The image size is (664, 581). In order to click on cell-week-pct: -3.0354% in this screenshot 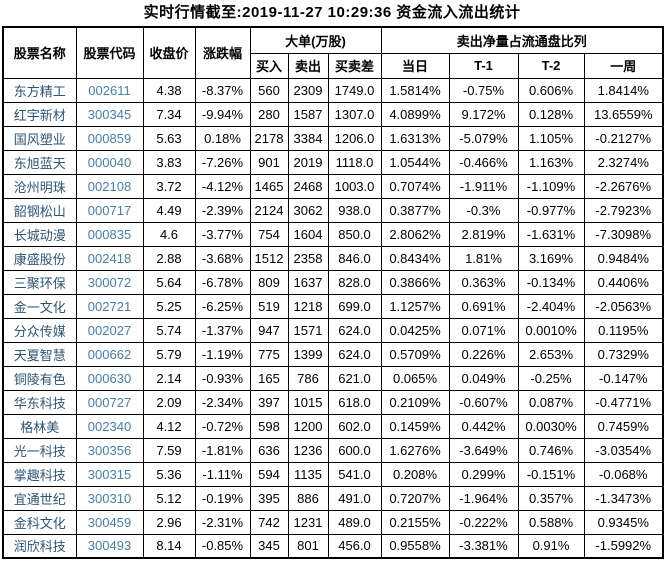, I will do `click(623, 450)`.